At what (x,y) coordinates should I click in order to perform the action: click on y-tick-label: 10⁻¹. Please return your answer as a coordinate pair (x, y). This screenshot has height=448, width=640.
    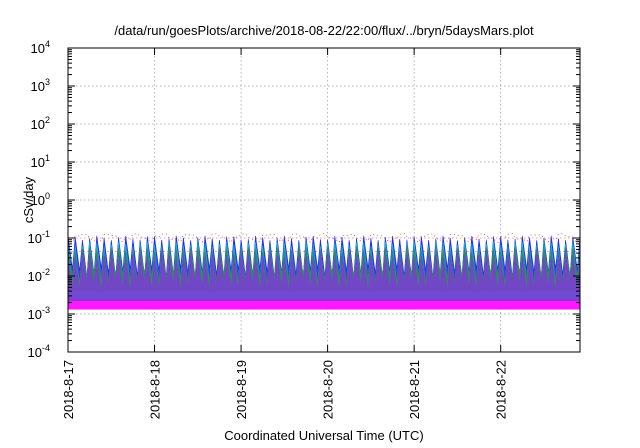
    Looking at the image, I should click on (39, 237).